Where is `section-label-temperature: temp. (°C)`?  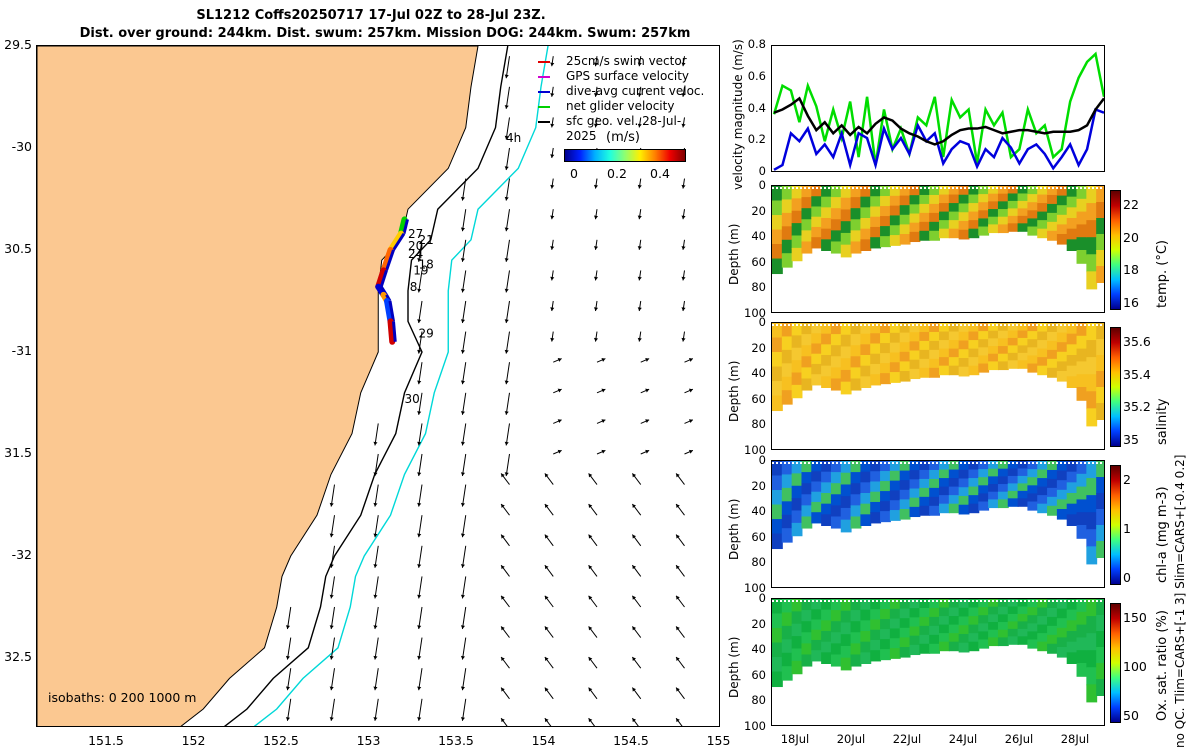
section-label-temperature: temp. (°C) is located at coordinates (1162, 274).